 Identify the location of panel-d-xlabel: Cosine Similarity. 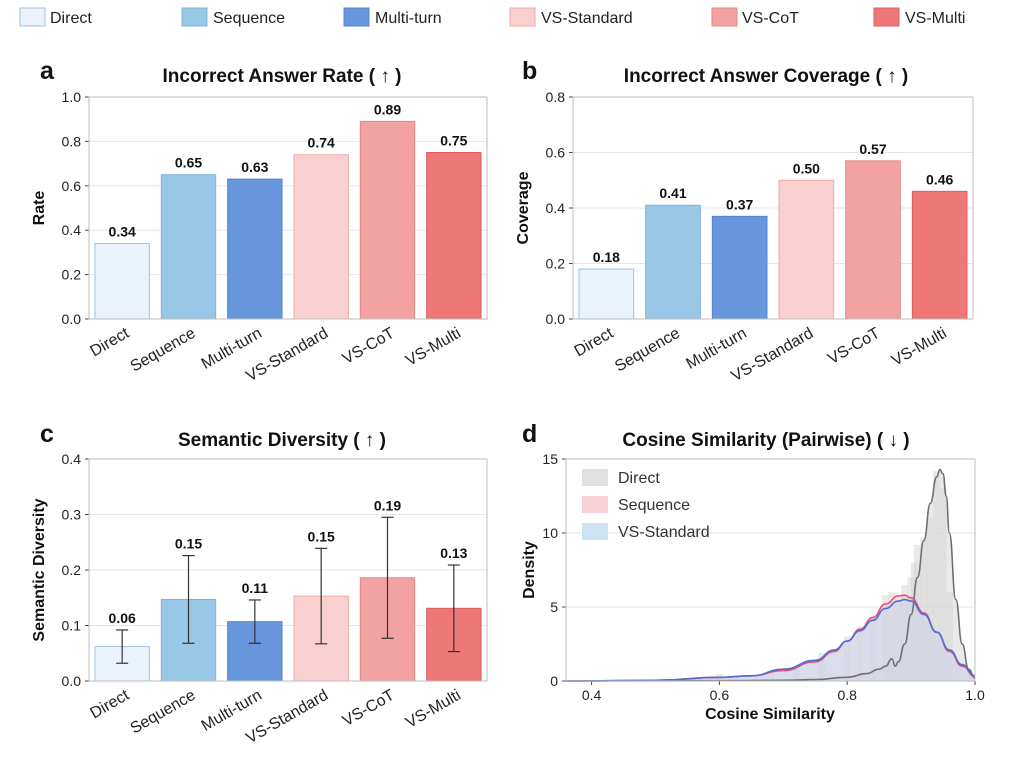
(770, 714).